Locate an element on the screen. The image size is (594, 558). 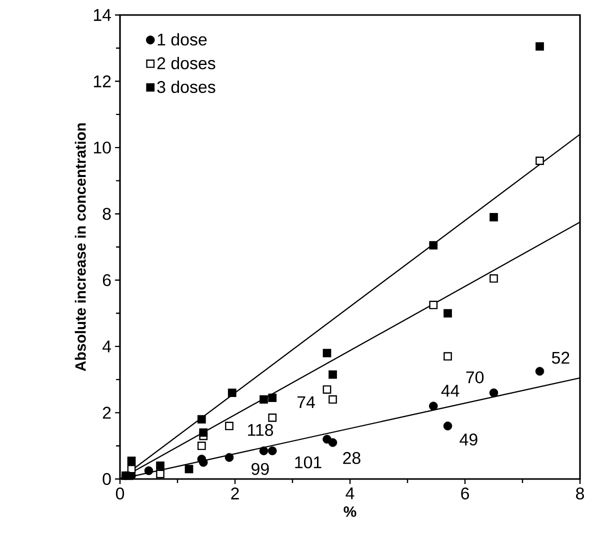
y-axis-title: Absolute increase in concentration is located at coordinates (80, 247).